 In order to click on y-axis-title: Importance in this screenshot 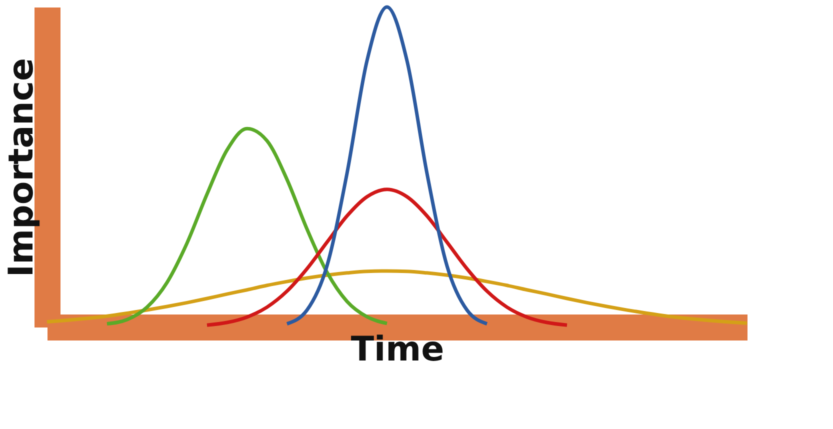, I will do `click(22, 168)`.